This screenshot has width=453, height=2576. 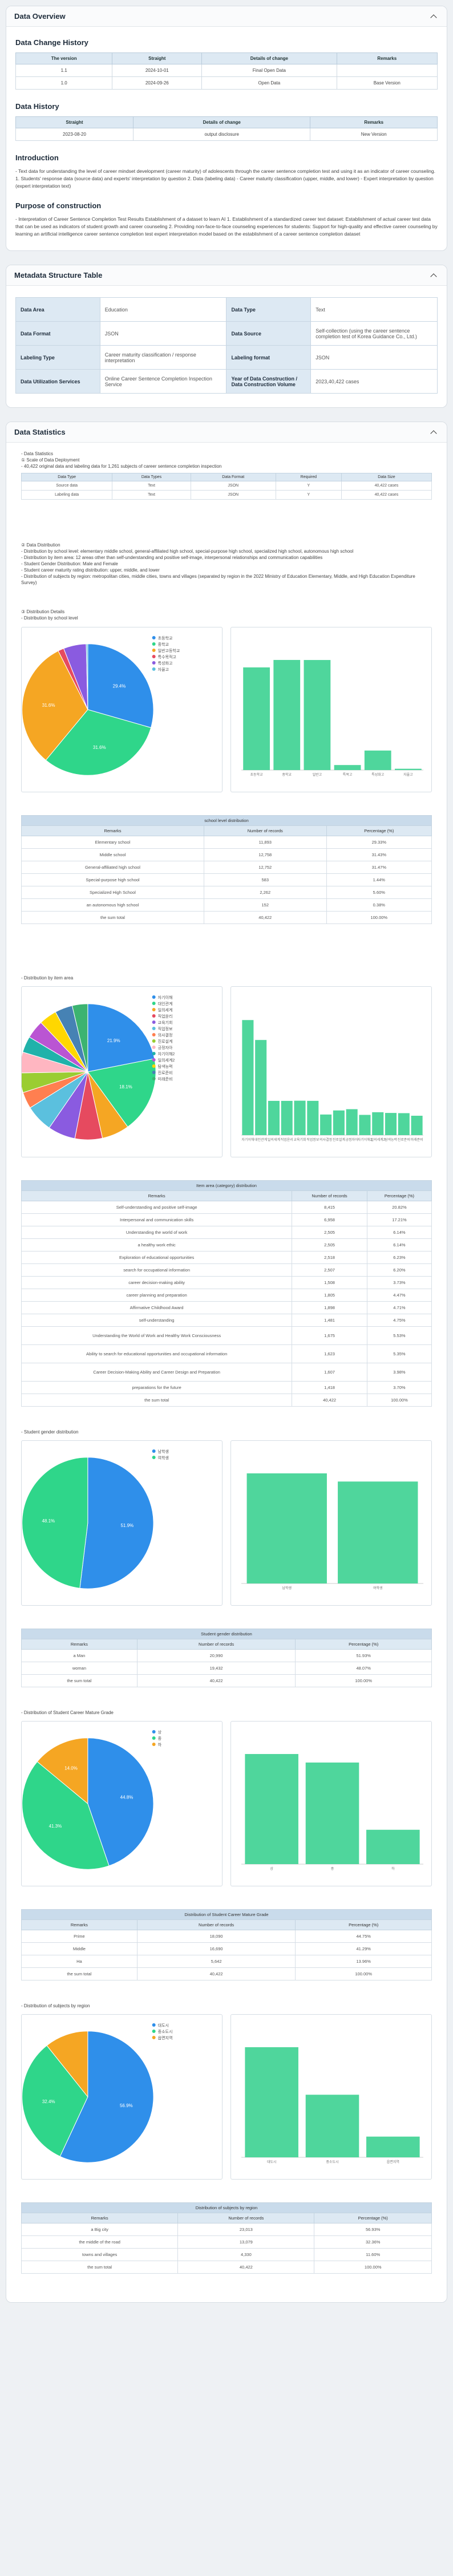 What do you see at coordinates (112, 867) in the screenshot?
I see `table-cell: General-affiliated high school` at bounding box center [112, 867].